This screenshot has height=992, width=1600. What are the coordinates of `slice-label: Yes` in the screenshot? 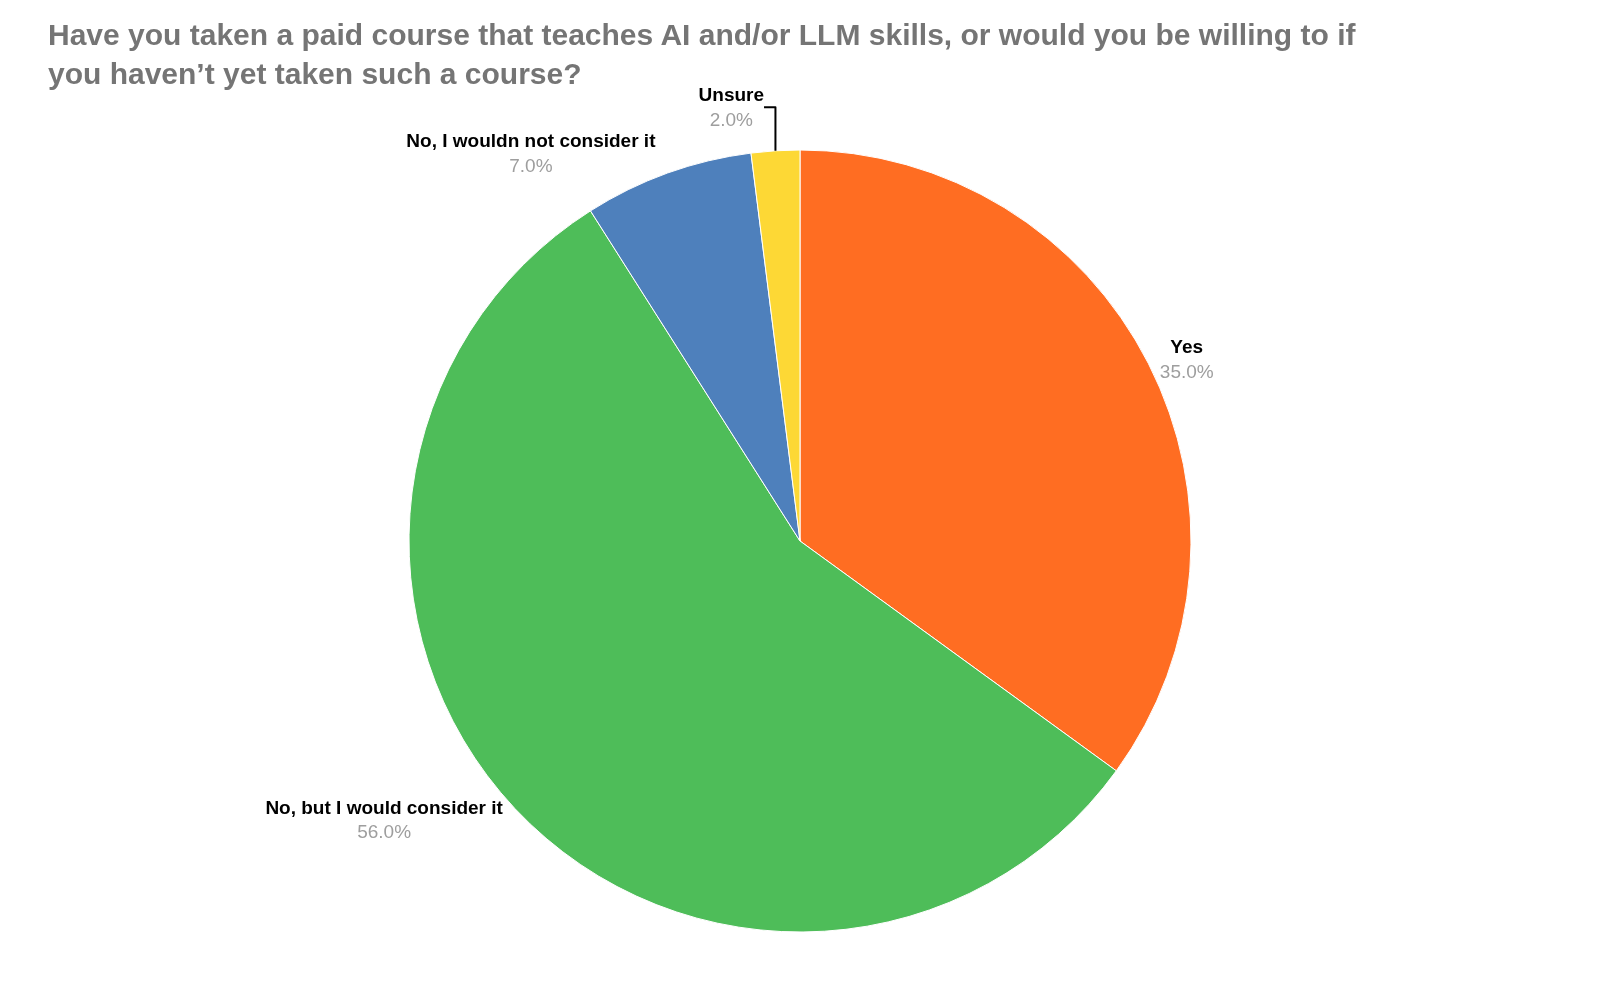 It's located at (1187, 346).